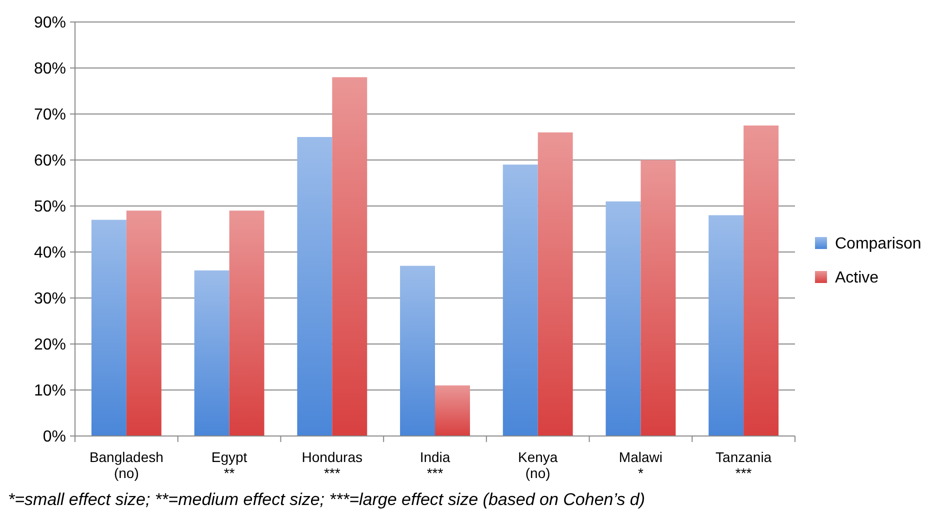  I want to click on y-tick-label: 20%, so click(50, 345).